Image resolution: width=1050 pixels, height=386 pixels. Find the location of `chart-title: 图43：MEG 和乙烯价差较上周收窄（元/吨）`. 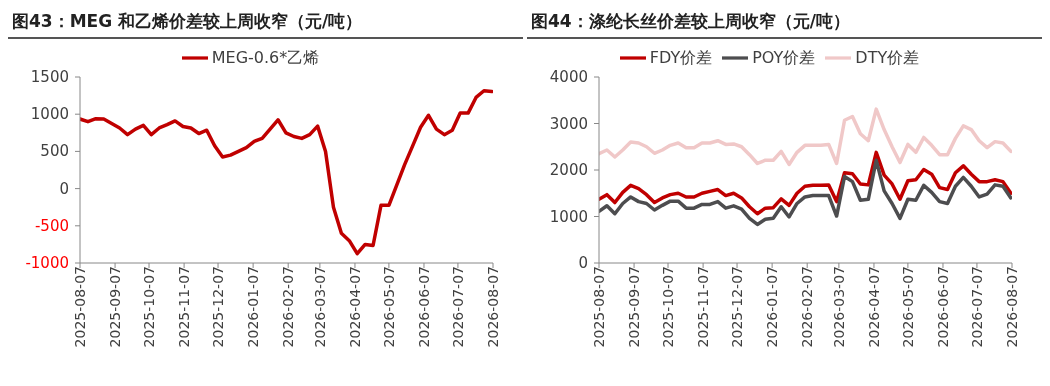

chart-title: 图43：MEG 和乙烯价差较上周收窄（元/吨） is located at coordinates (265, 23).